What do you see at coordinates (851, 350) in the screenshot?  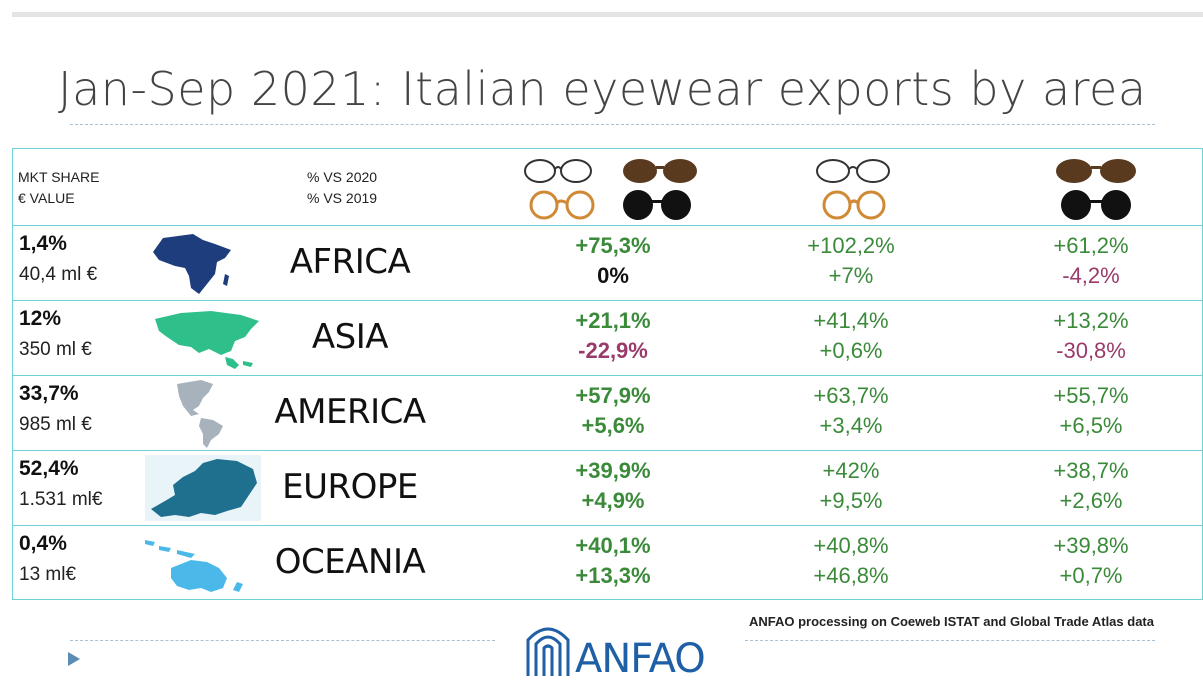 I see `frames-vs-2019: +0,6%` at bounding box center [851, 350].